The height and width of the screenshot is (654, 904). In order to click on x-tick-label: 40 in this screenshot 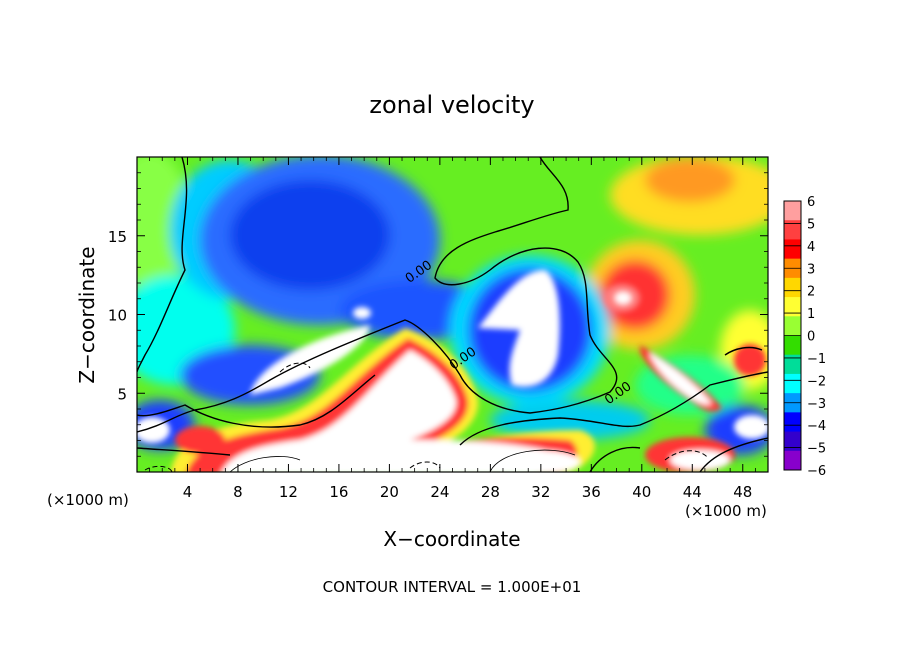, I will do `click(641, 492)`.